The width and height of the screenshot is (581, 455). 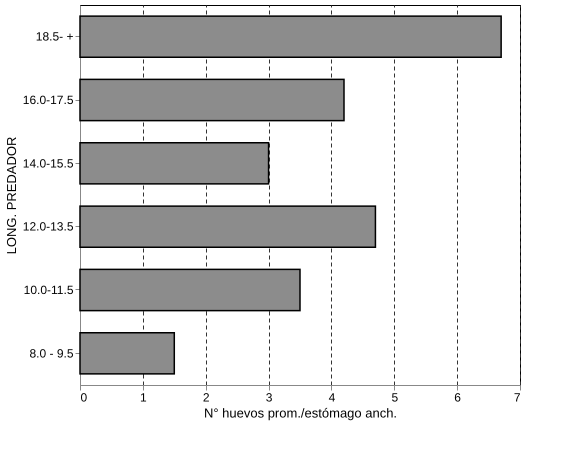 I want to click on y-axis-title: LONG. PREDADOR, so click(x=11, y=195).